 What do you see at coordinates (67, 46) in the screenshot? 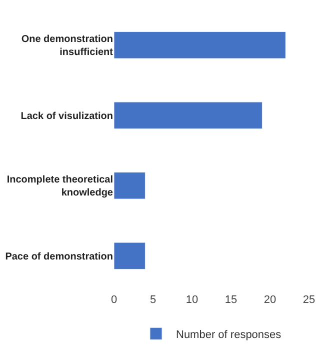
I see `y-tick-label: One demonstration insufficient` at bounding box center [67, 46].